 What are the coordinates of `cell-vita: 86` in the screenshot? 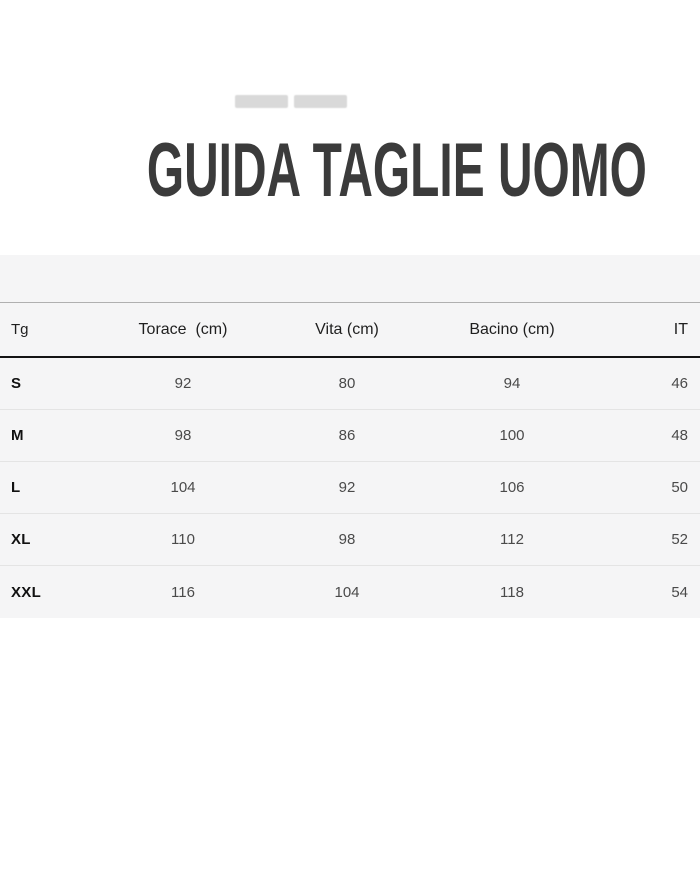 It's located at (347, 435).